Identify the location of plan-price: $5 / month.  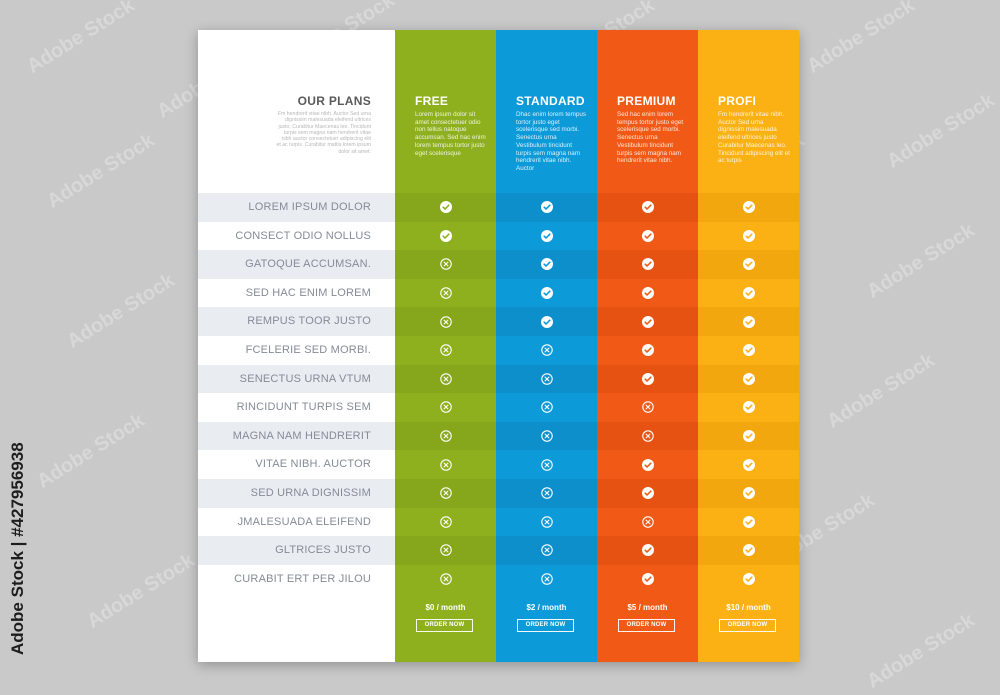
(647, 607).